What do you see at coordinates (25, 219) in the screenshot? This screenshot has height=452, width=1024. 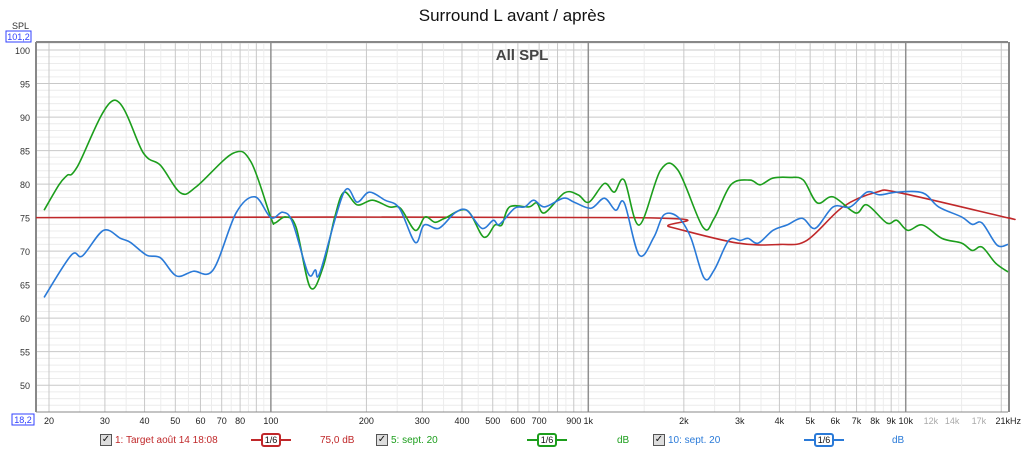 I see `y-tick-label: 75` at bounding box center [25, 219].